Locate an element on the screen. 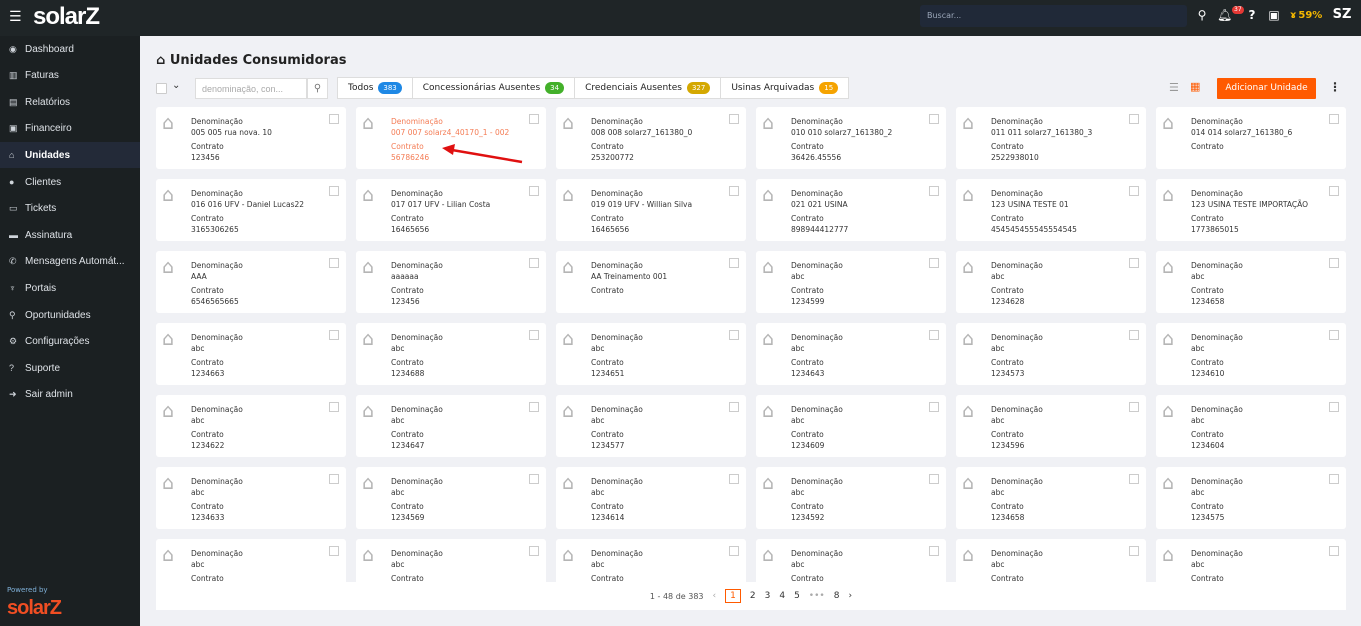 The height and width of the screenshot is (626, 1361). clipboard-icon: ▣ is located at coordinates (1274, 15).